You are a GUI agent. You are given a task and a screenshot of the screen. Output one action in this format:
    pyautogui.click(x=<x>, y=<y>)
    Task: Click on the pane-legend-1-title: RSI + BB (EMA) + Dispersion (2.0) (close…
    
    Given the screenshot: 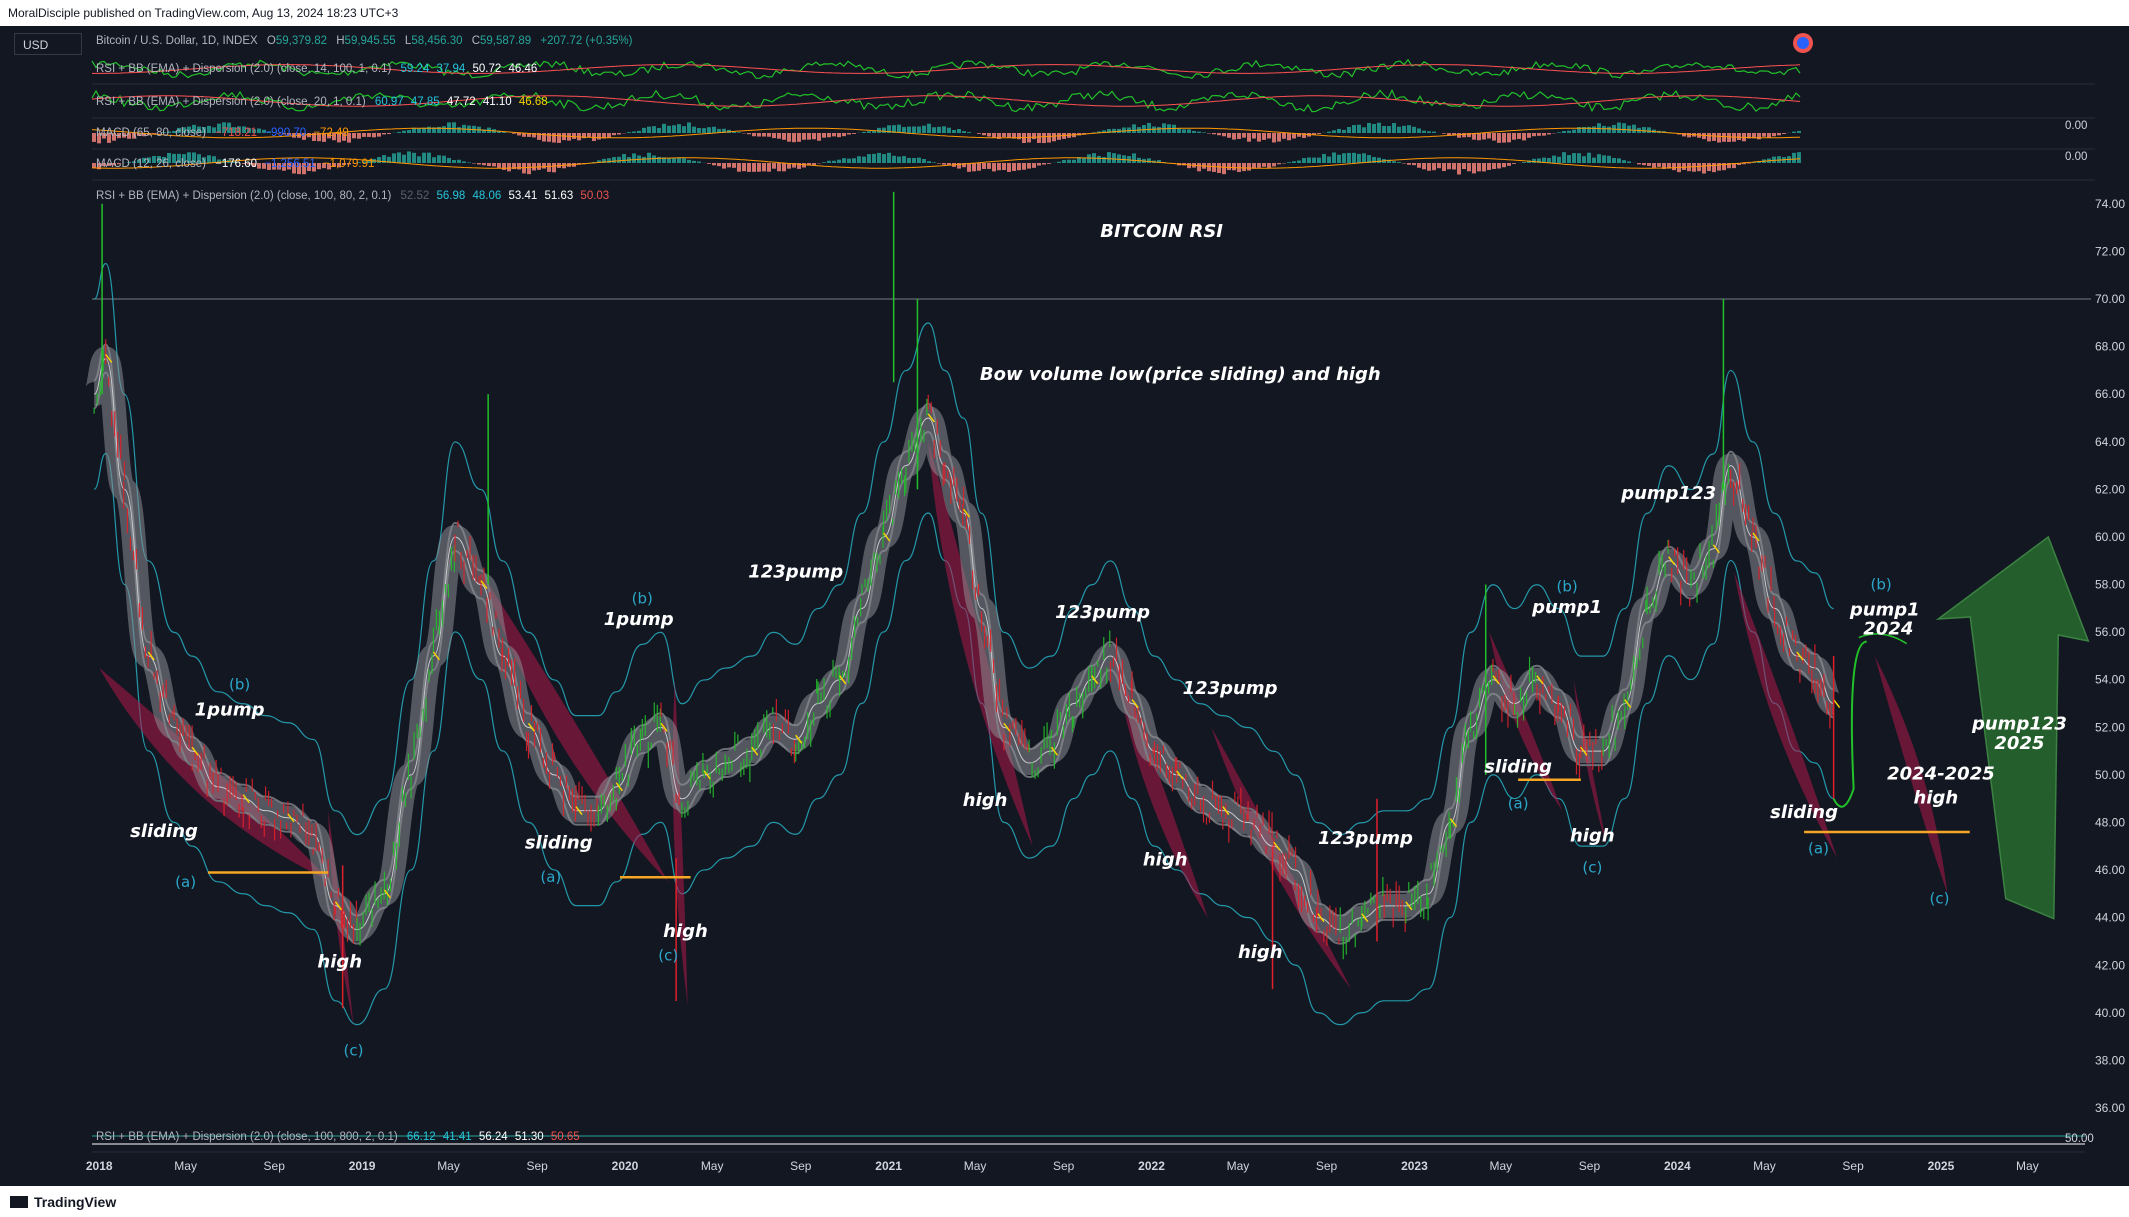 What is the action you would take?
    pyautogui.click(x=244, y=69)
    